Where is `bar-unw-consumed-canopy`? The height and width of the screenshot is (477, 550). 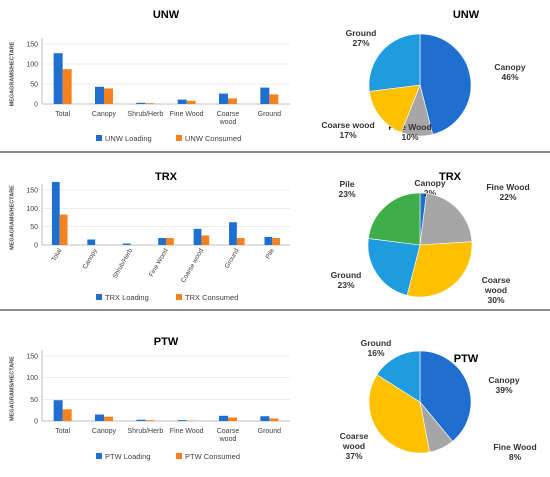
bar-unw-consumed-canopy is located at coordinates (108, 96).